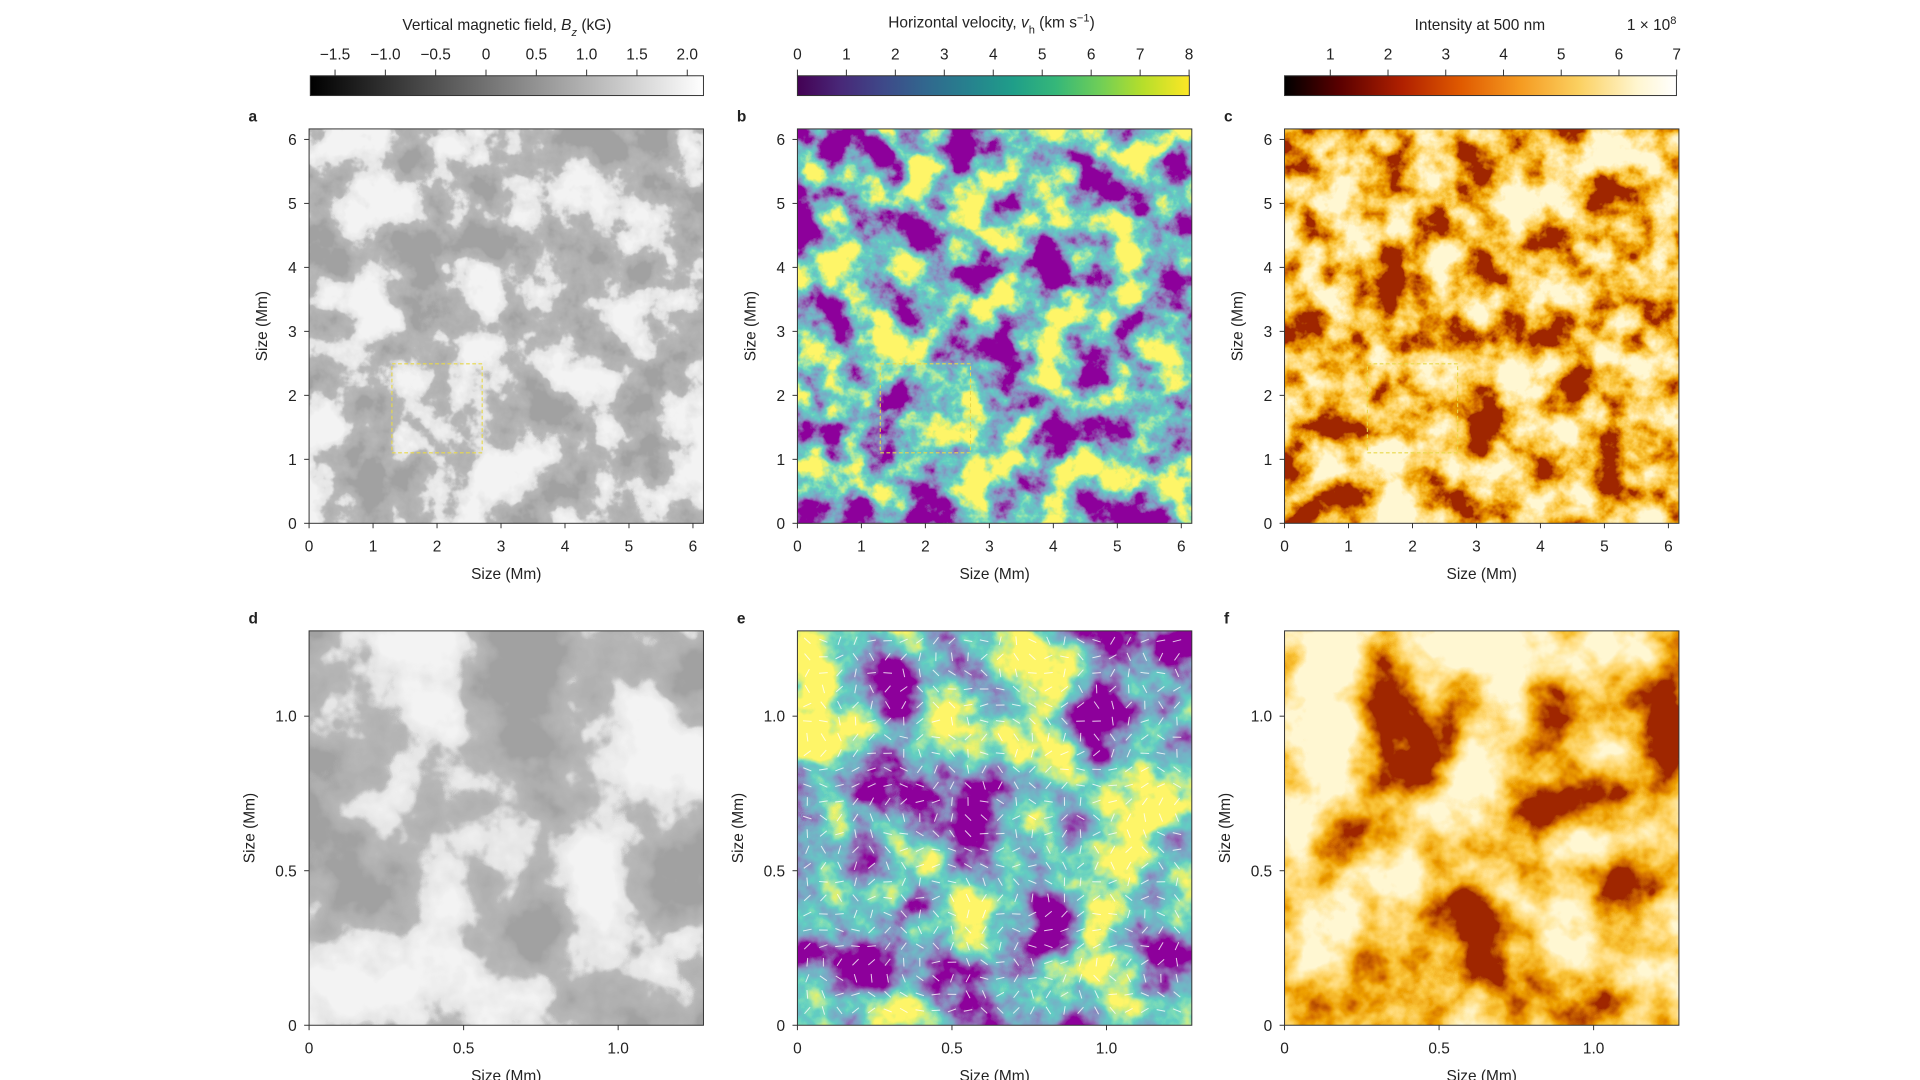 The height and width of the screenshot is (1080, 1920). Describe the element at coordinates (1619, 55) in the screenshot. I see `colorbar-tick-label: 6` at that location.